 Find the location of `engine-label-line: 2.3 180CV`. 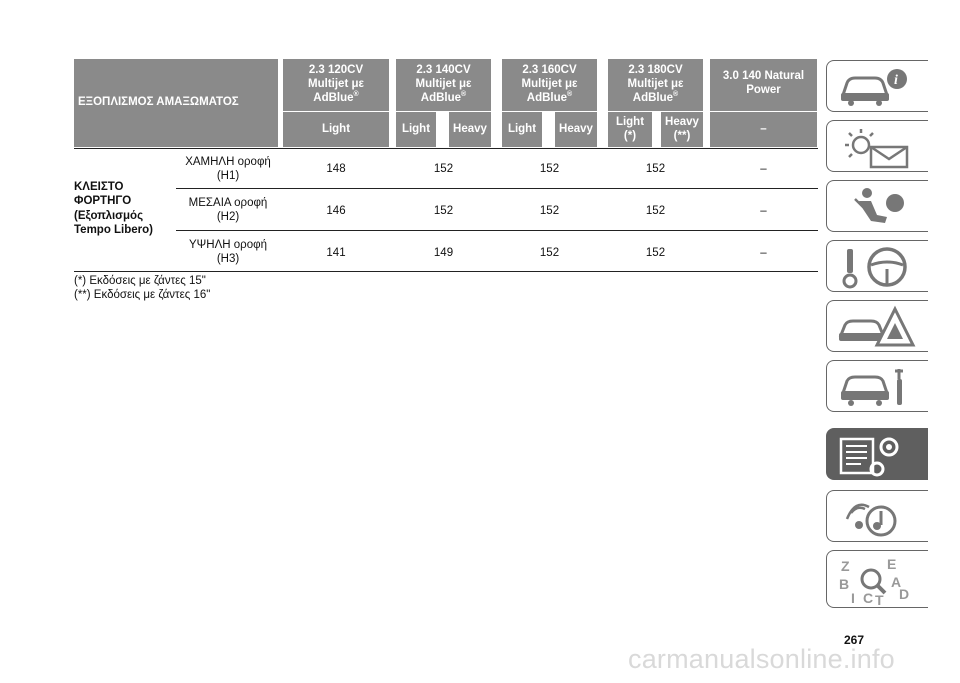

engine-label-line: 2.3 180CV is located at coordinates (655, 69).